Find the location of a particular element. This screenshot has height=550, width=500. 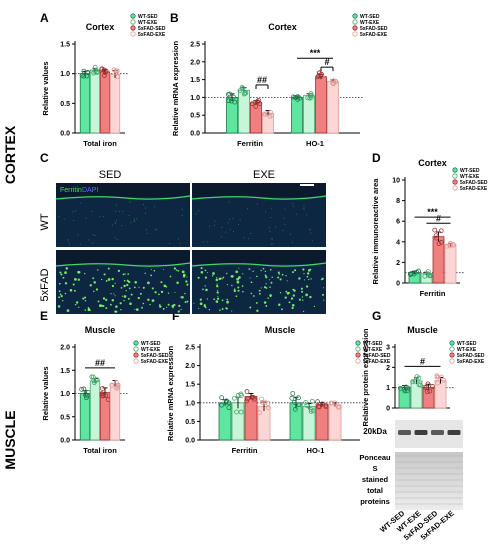

y-axis-label: Relative values is located at coordinates (45, 88).